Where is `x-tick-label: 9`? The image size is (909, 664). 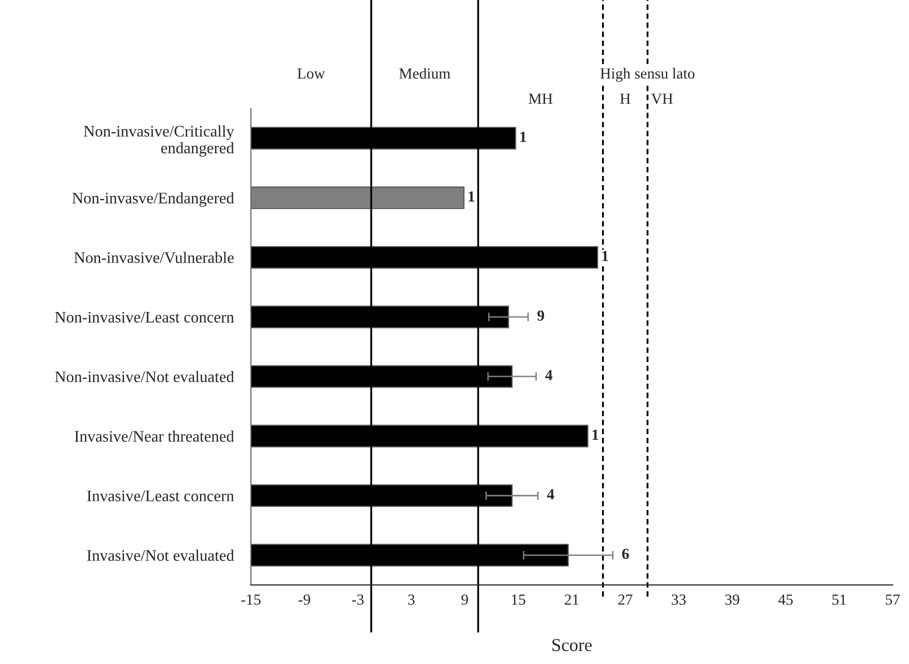 x-tick-label: 9 is located at coordinates (464, 599).